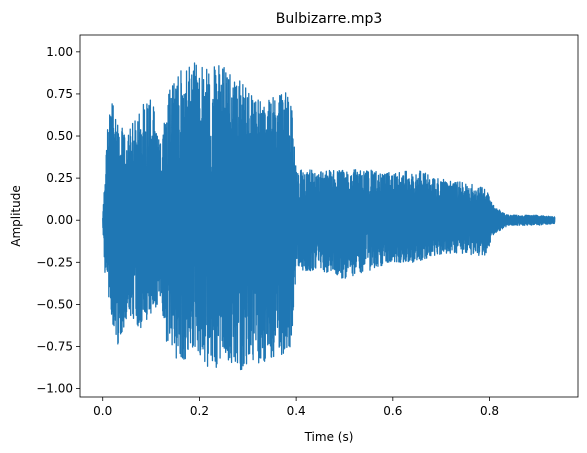 Image resolution: width=587 pixels, height=453 pixels. I want to click on x-tick-label: 0.2, so click(199, 411).